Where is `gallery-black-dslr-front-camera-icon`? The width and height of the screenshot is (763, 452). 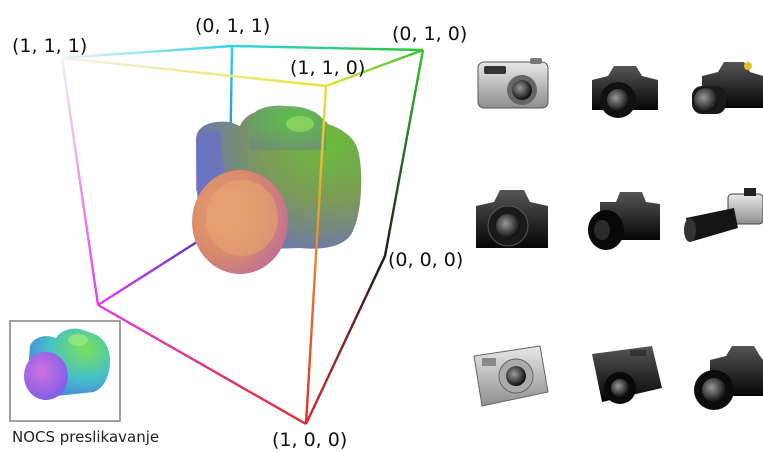 gallery-black-dslr-front-camera-icon is located at coordinates (512, 219).